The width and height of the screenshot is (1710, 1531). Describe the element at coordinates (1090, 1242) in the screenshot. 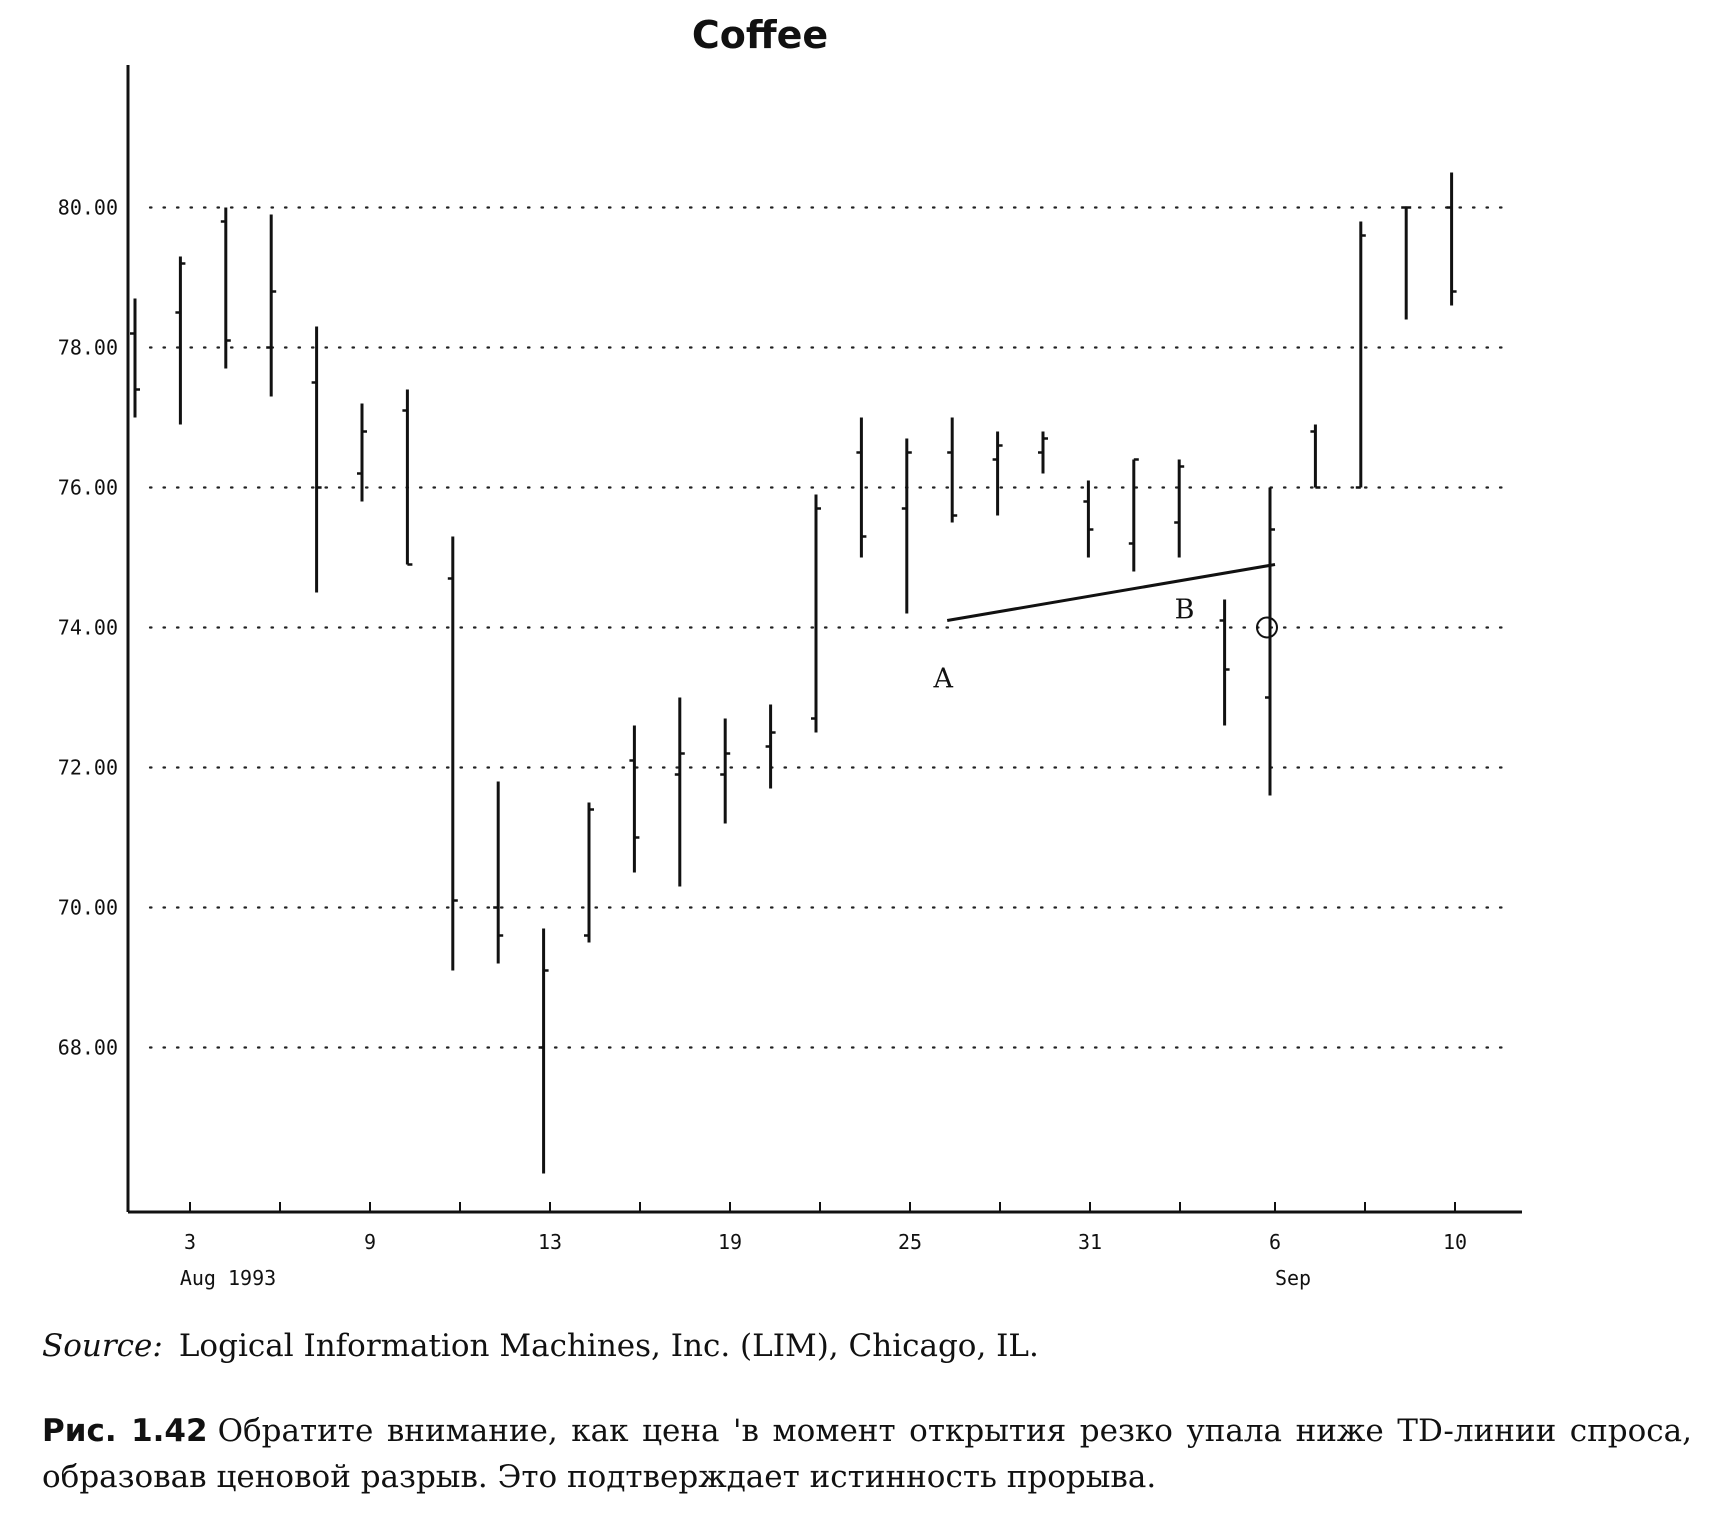

I see `x-tick-label: 31` at that location.